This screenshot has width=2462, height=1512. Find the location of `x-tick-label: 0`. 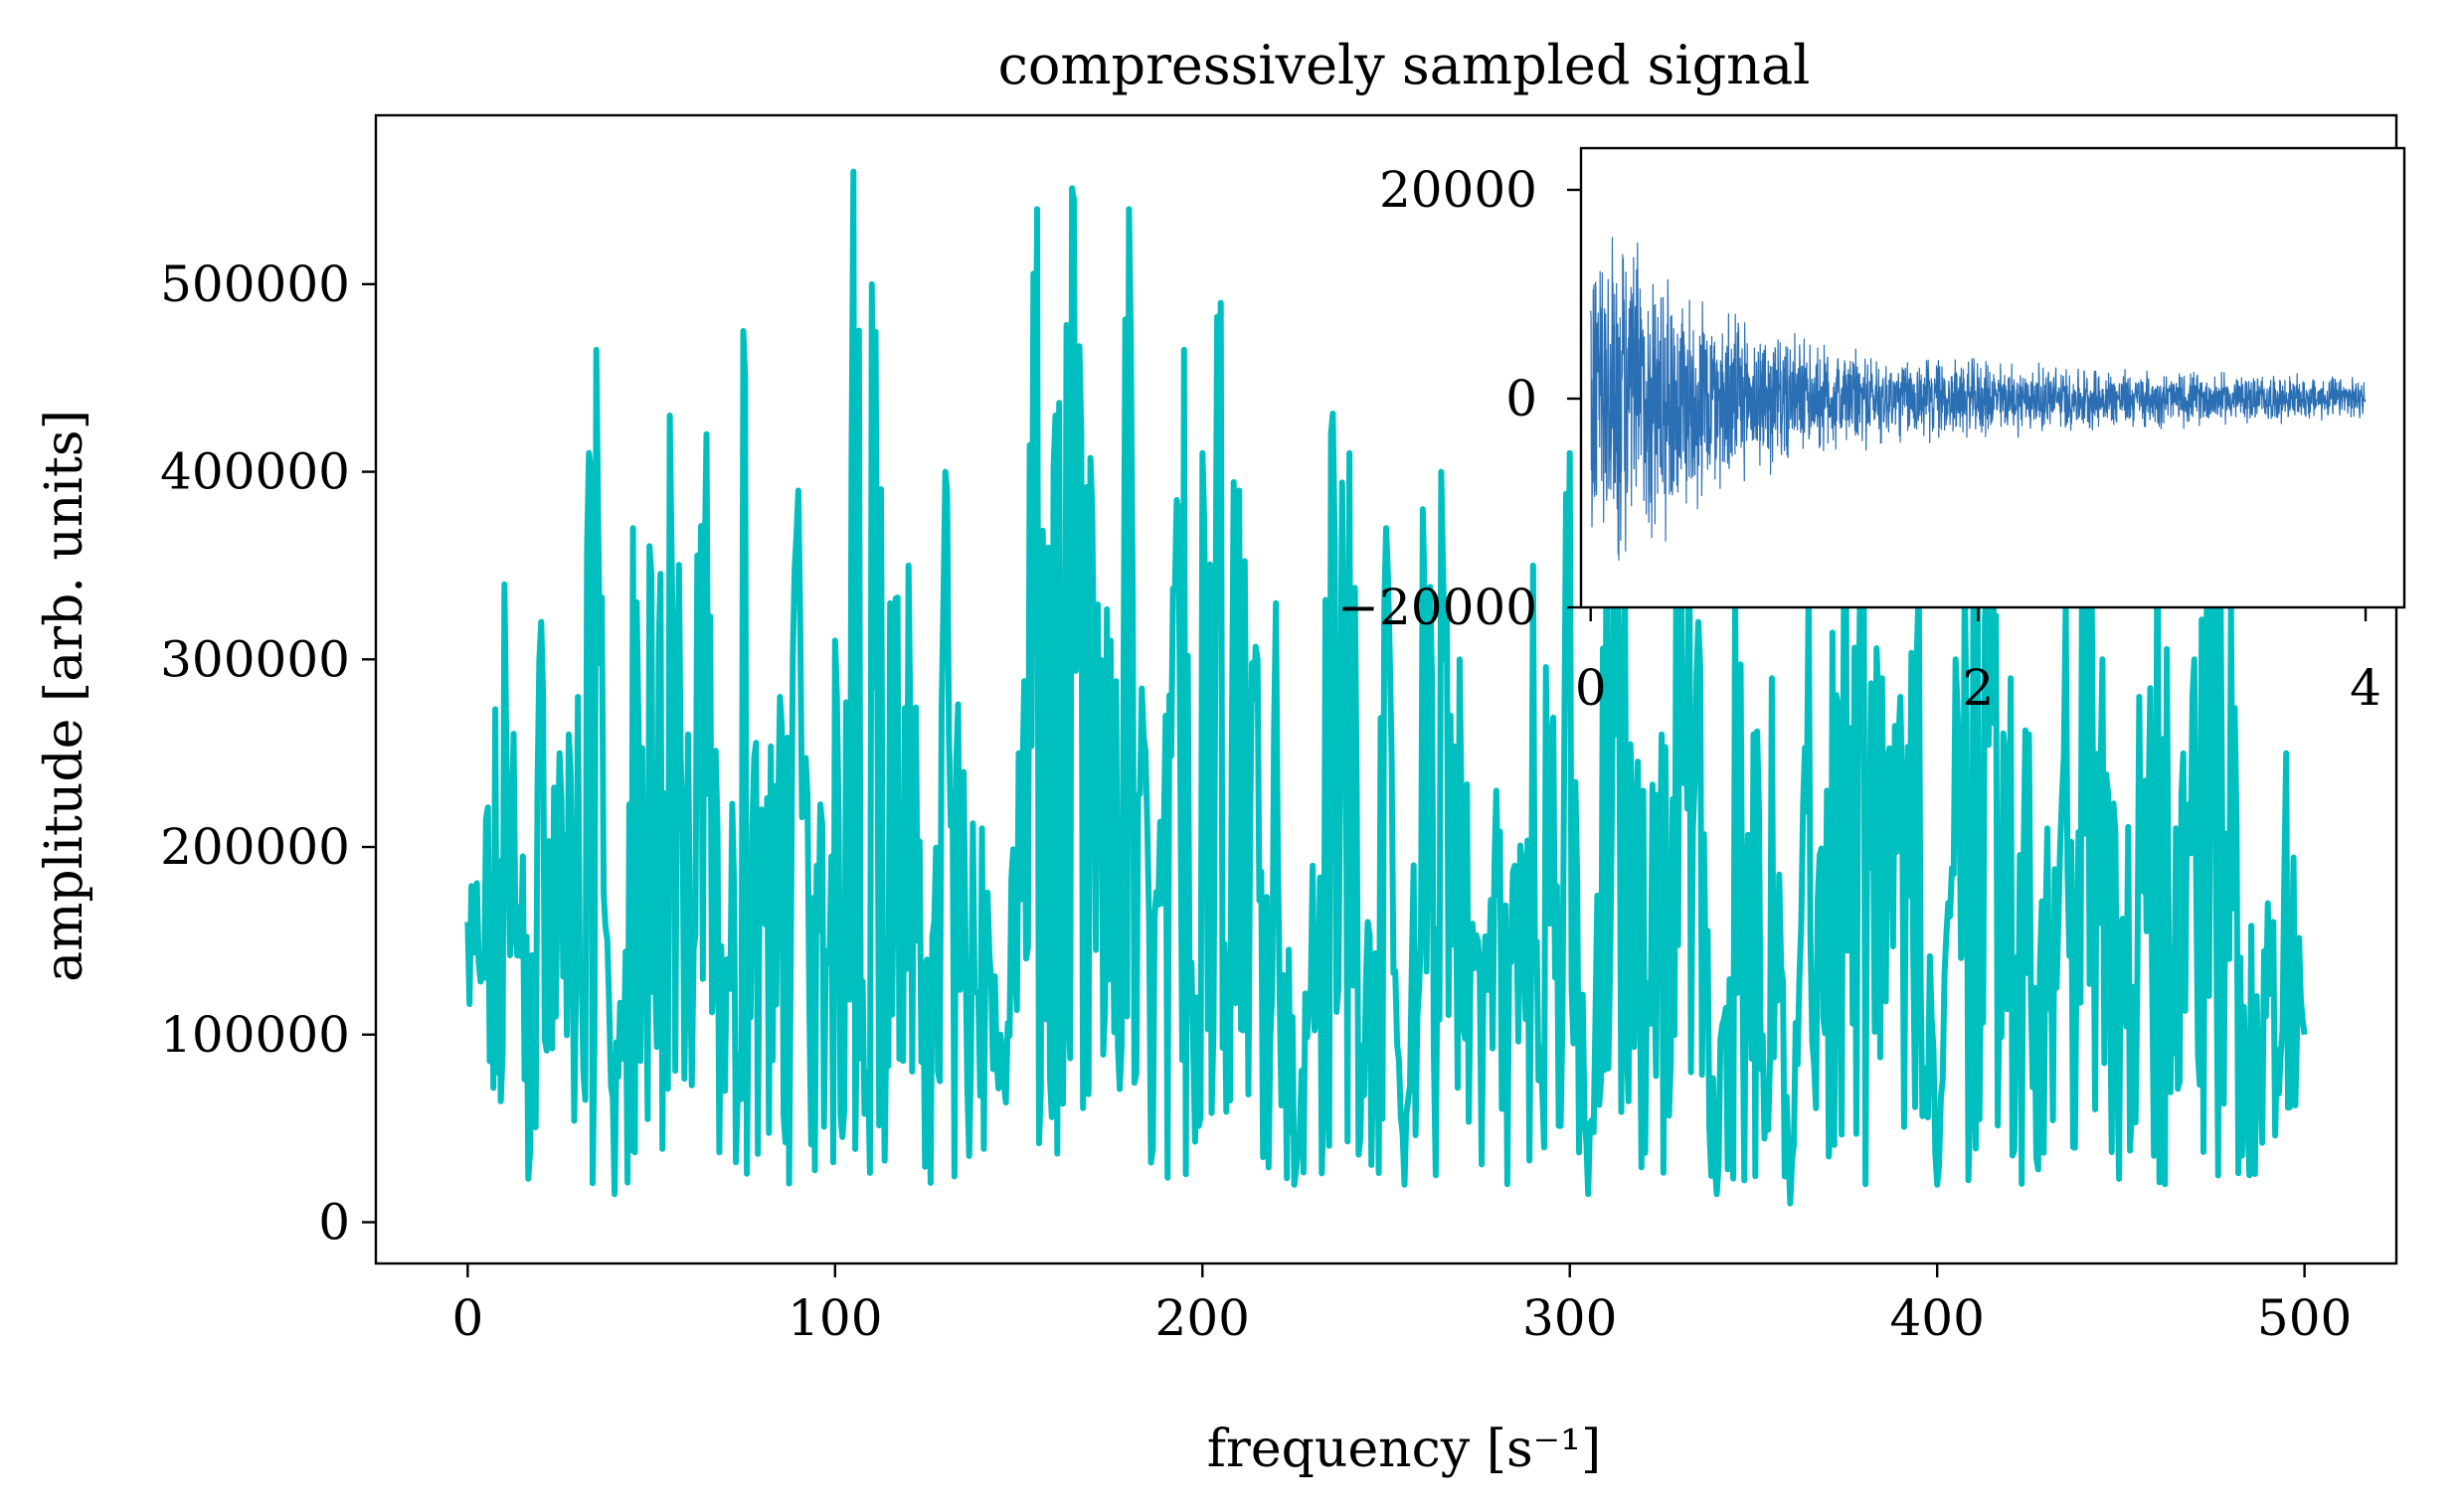

x-tick-label: 0 is located at coordinates (467, 1318).